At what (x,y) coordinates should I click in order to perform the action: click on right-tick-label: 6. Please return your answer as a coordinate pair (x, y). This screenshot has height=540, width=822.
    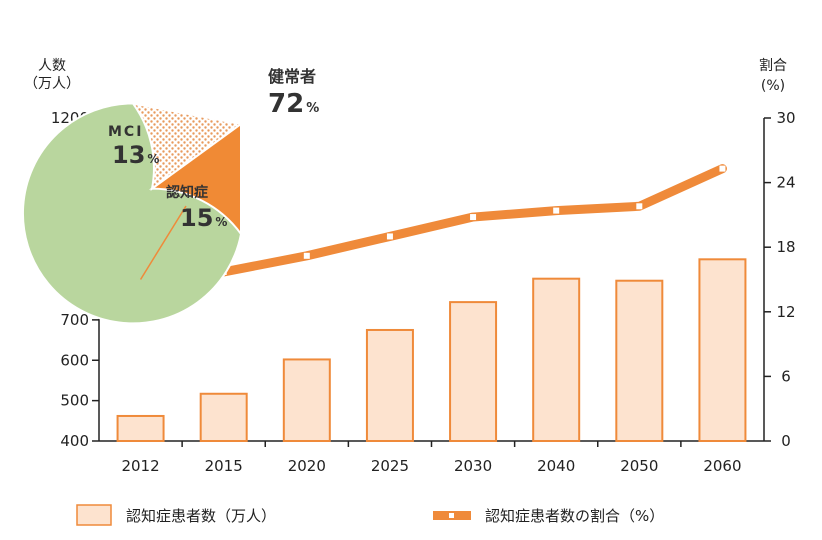
    Looking at the image, I should click on (786, 376).